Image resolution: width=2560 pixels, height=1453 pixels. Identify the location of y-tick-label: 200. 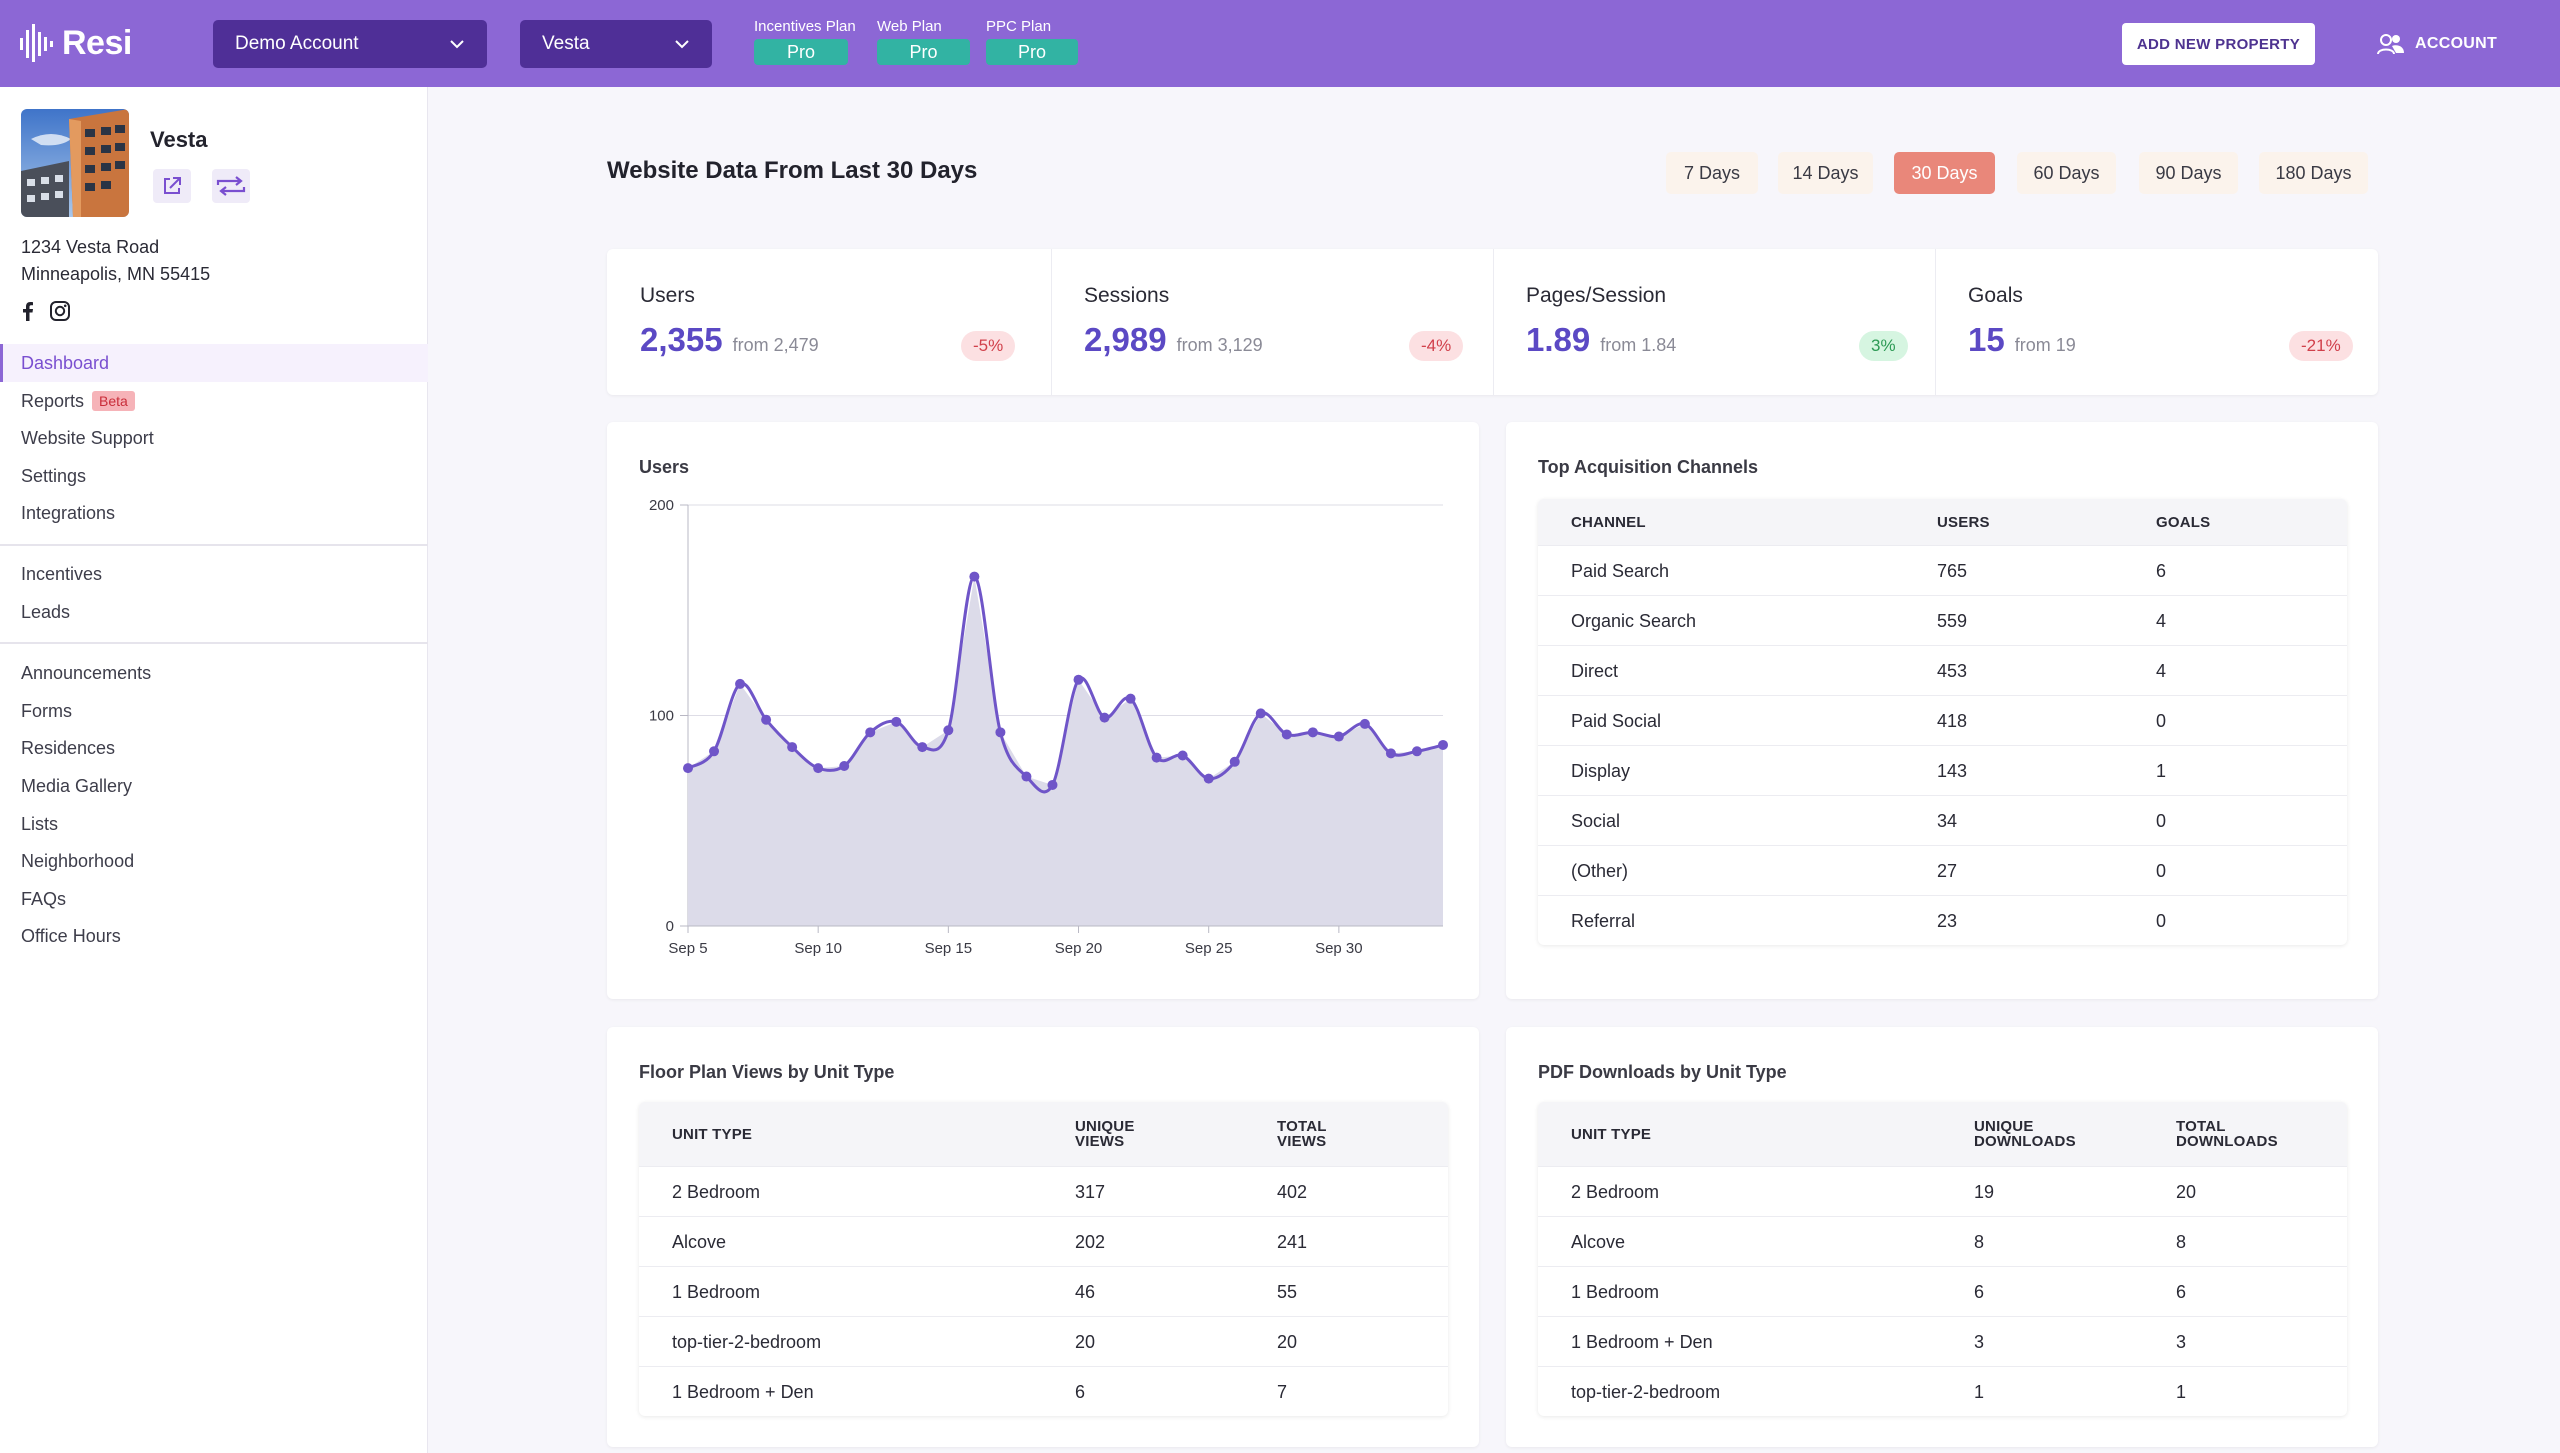
(661, 505).